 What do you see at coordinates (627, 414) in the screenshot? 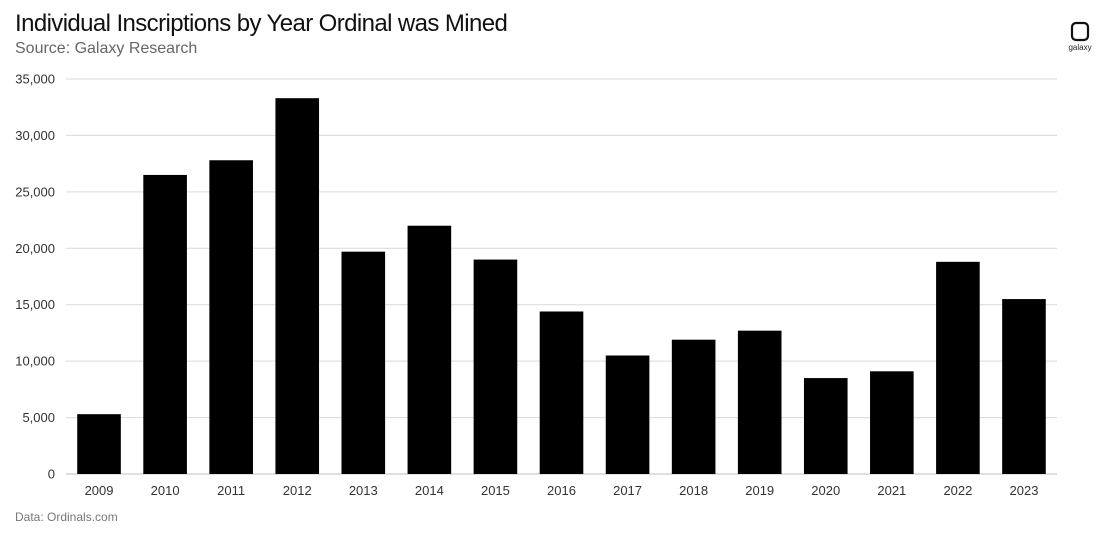
I see `bar-2017` at bounding box center [627, 414].